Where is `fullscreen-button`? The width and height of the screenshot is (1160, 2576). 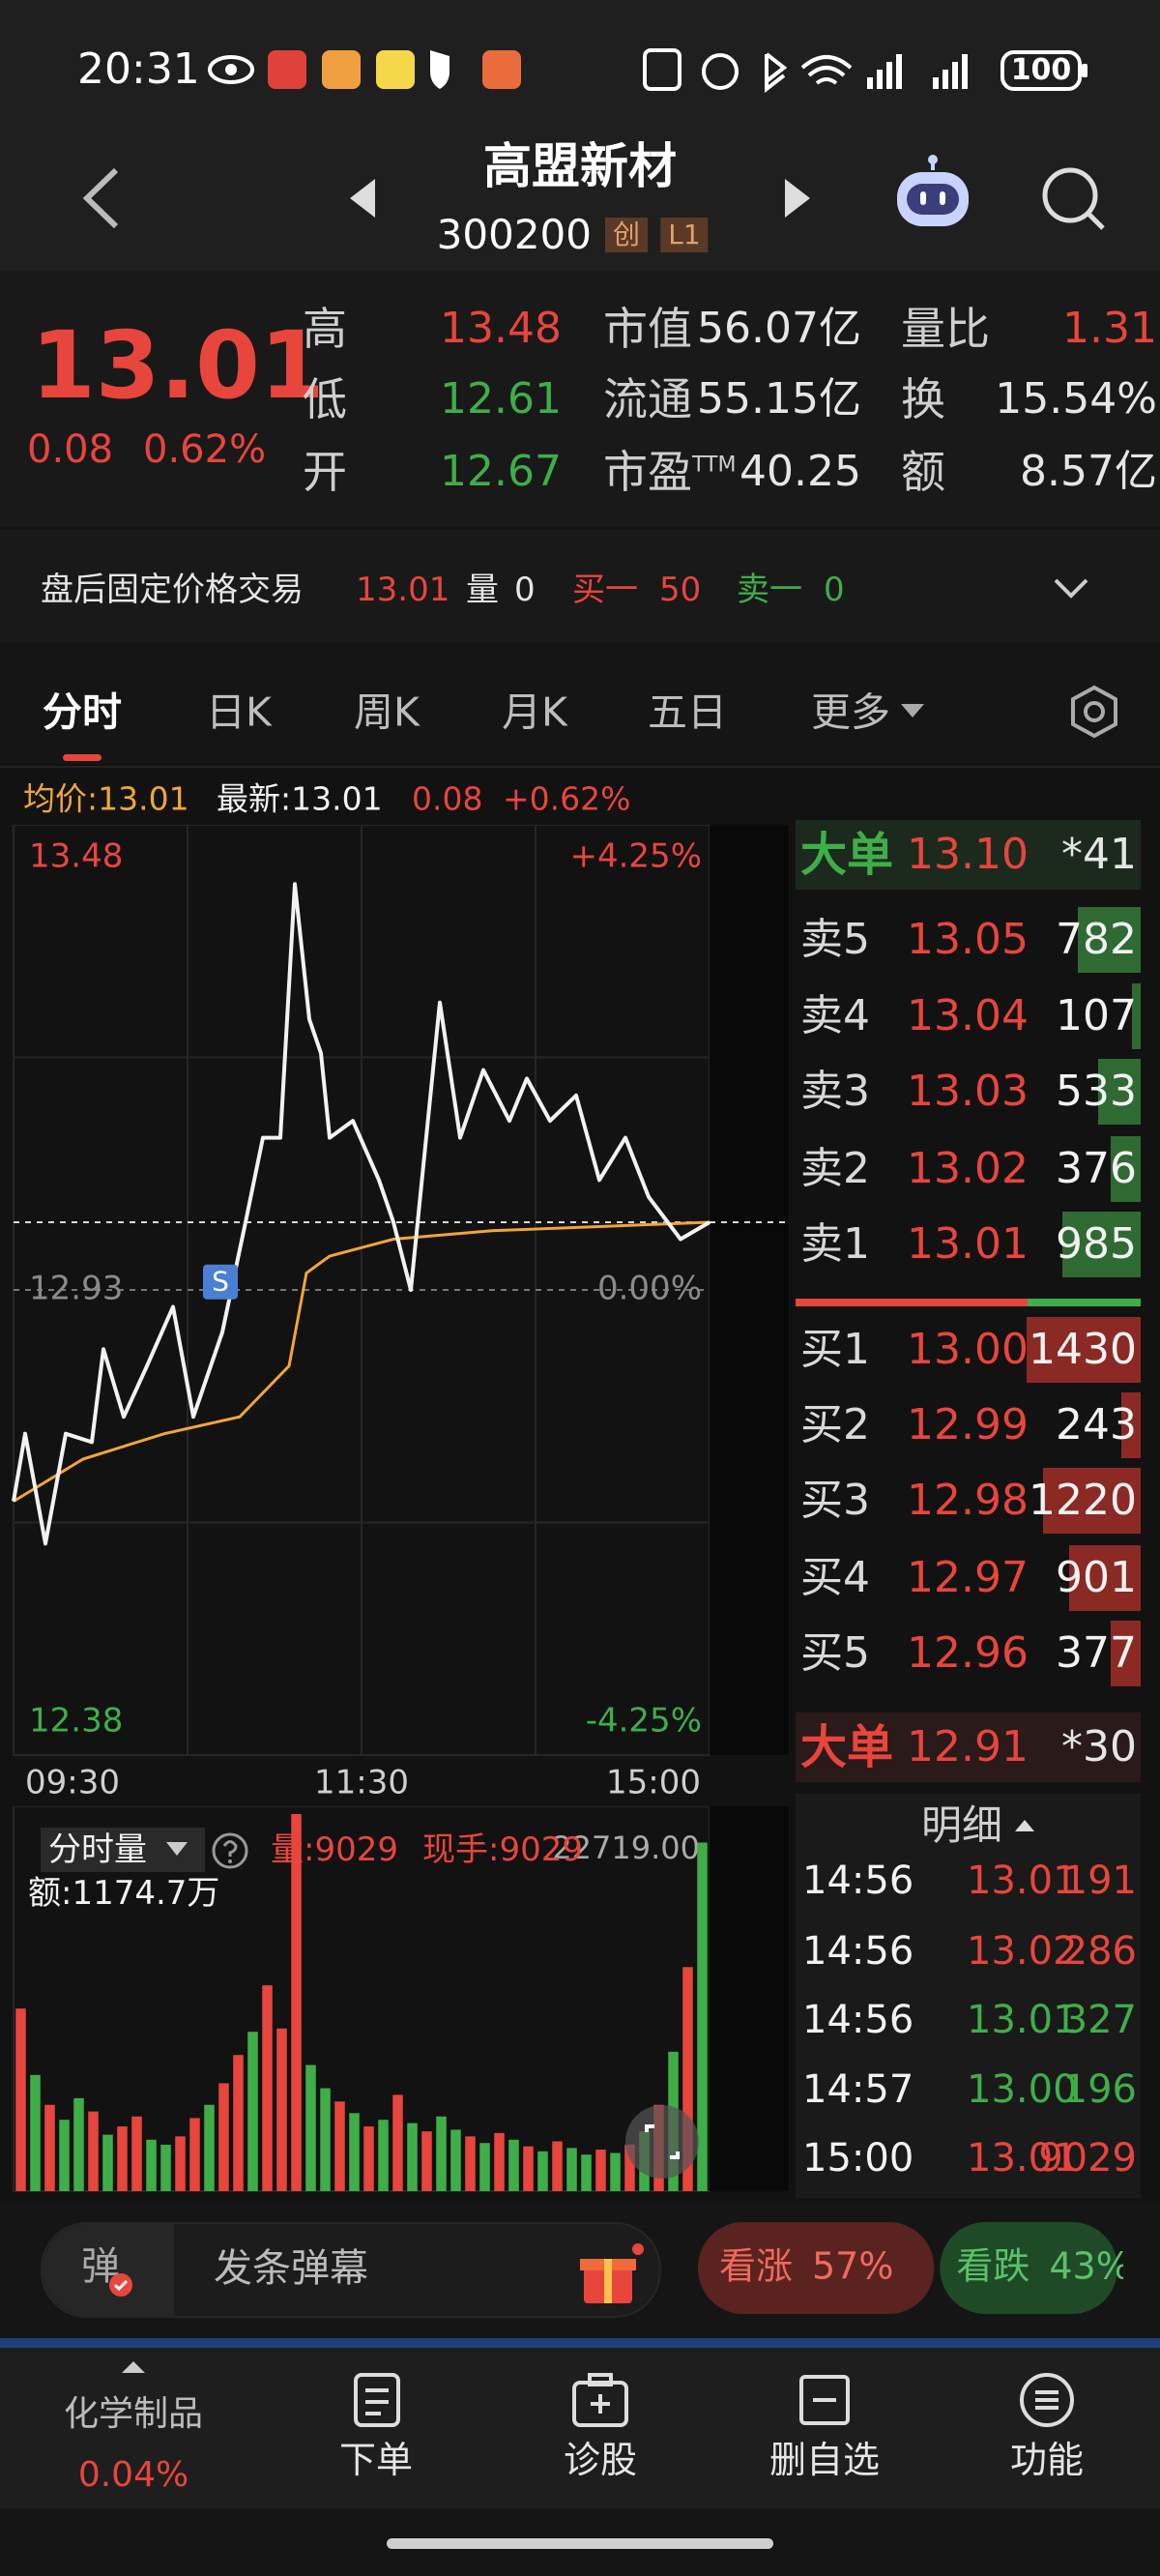 fullscreen-button is located at coordinates (663, 2142).